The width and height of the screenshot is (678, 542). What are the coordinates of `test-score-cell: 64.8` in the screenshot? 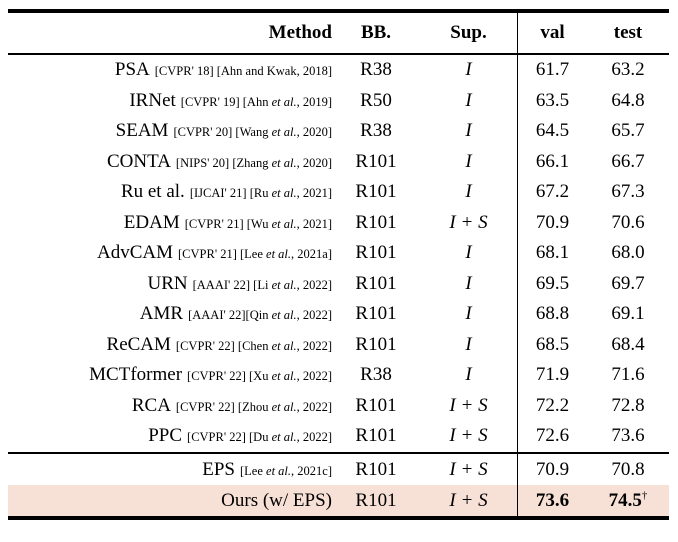 It's located at (628, 100).